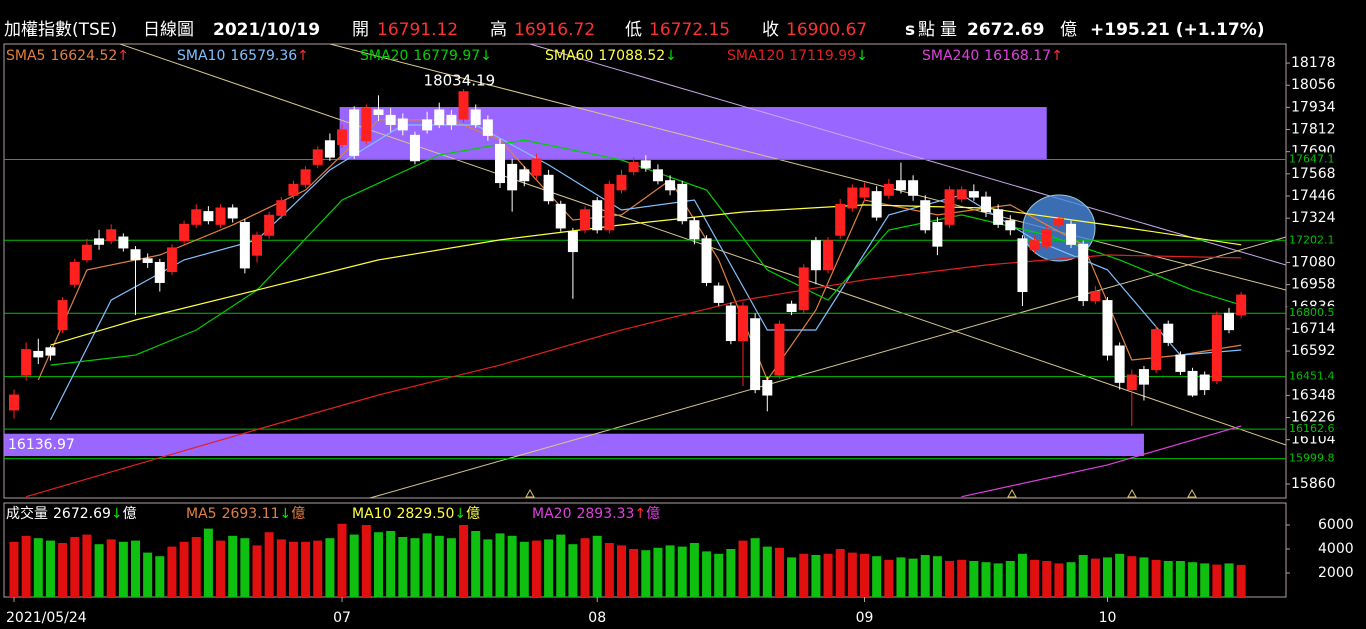  I want to click on markers, so click(861, 493).